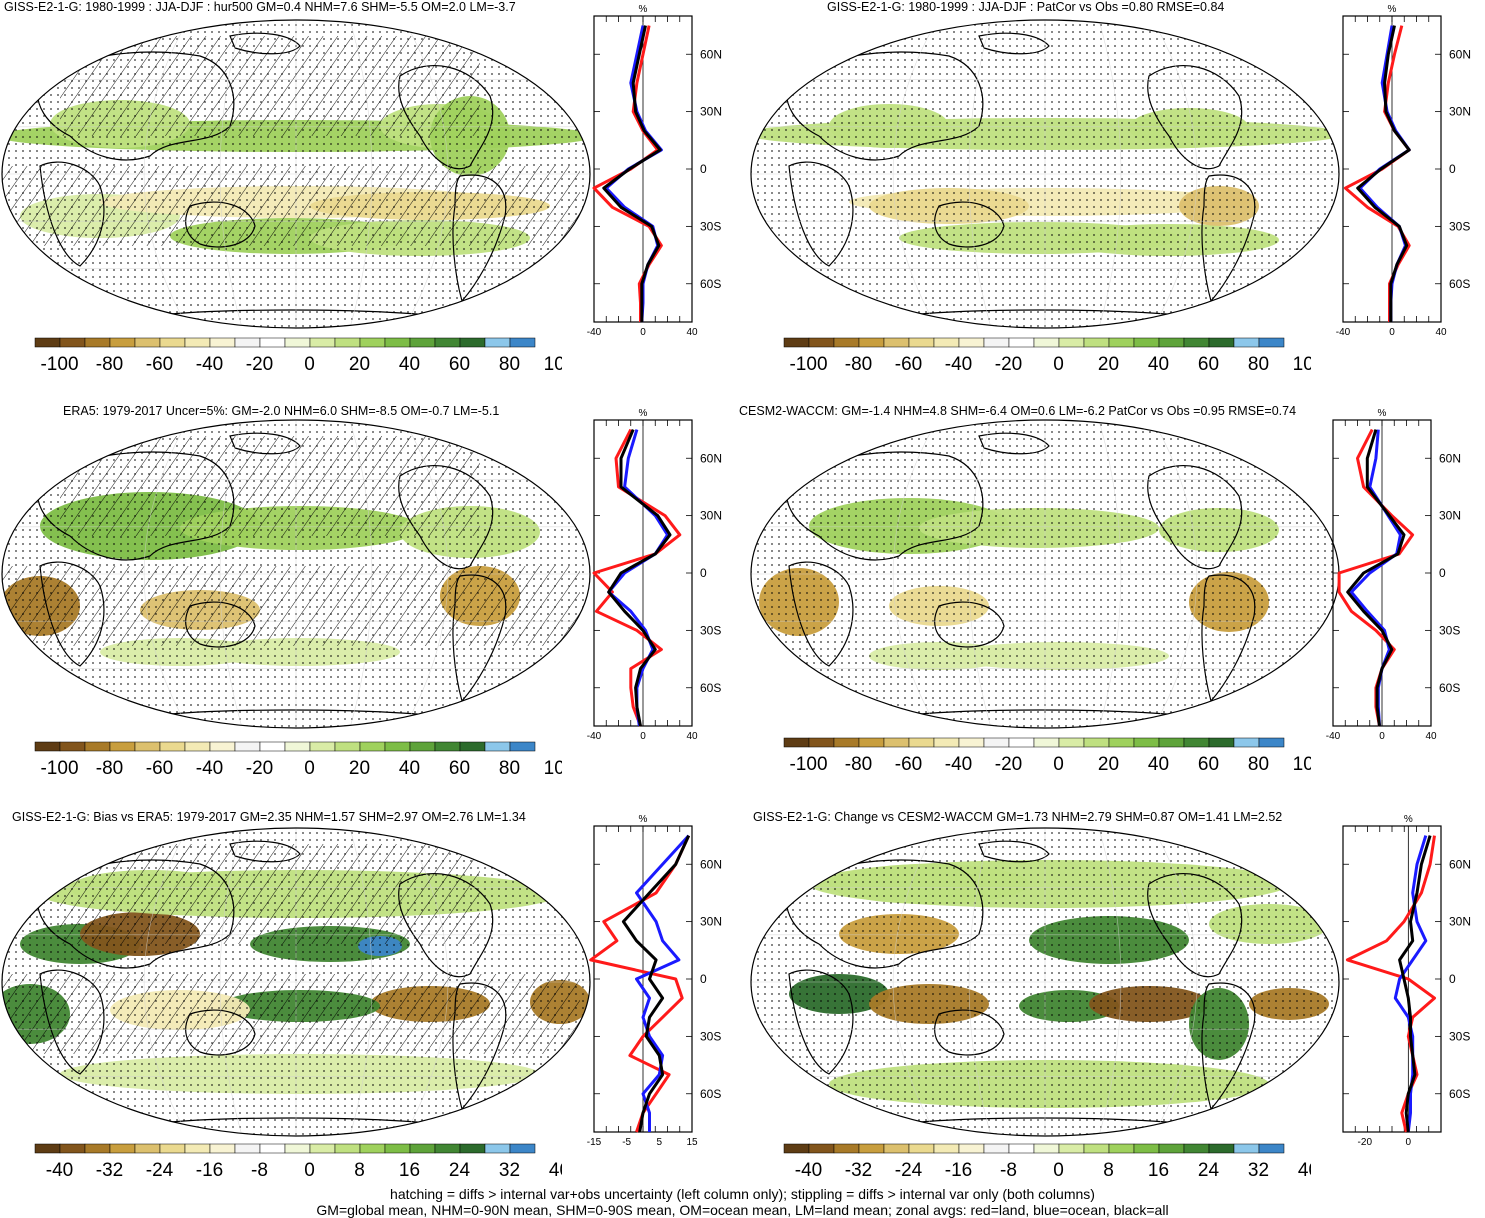 The image size is (1485, 1218). What do you see at coordinates (509, 364) in the screenshot?
I see `colorbar-tick-label: 80` at bounding box center [509, 364].